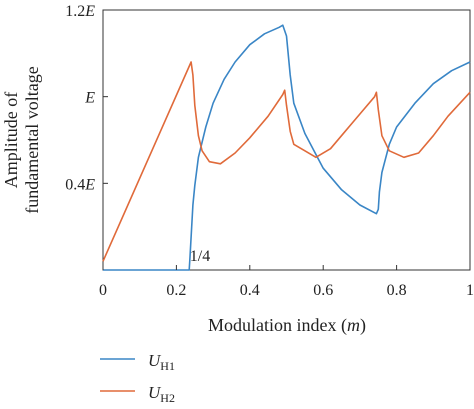 This screenshot has width=474, height=409. I want to click on y-tick-label: 1.2E, so click(80, 11).